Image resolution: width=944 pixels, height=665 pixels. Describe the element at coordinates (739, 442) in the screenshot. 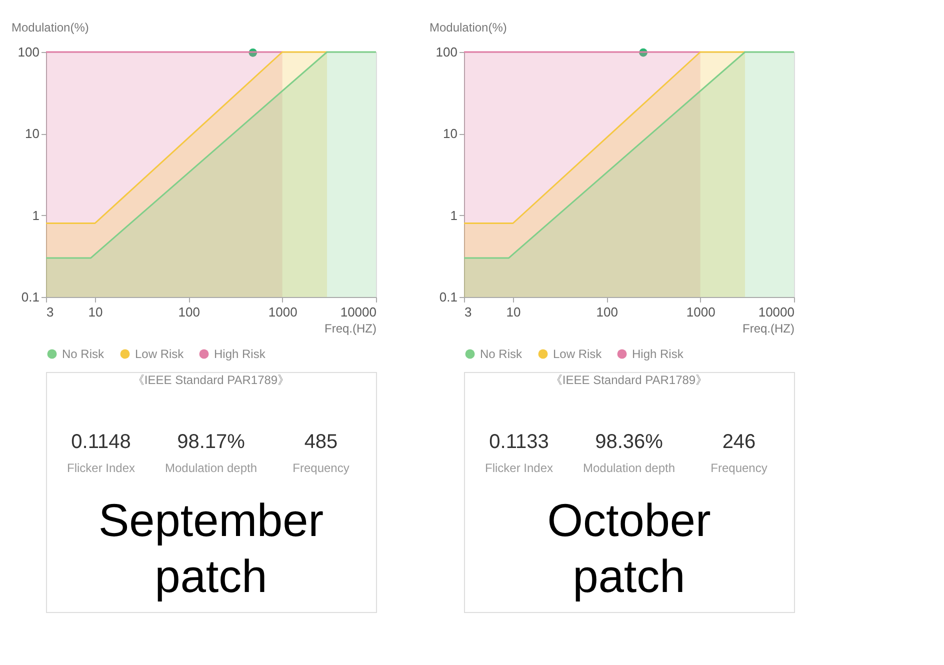

I see `text: 246` at that location.